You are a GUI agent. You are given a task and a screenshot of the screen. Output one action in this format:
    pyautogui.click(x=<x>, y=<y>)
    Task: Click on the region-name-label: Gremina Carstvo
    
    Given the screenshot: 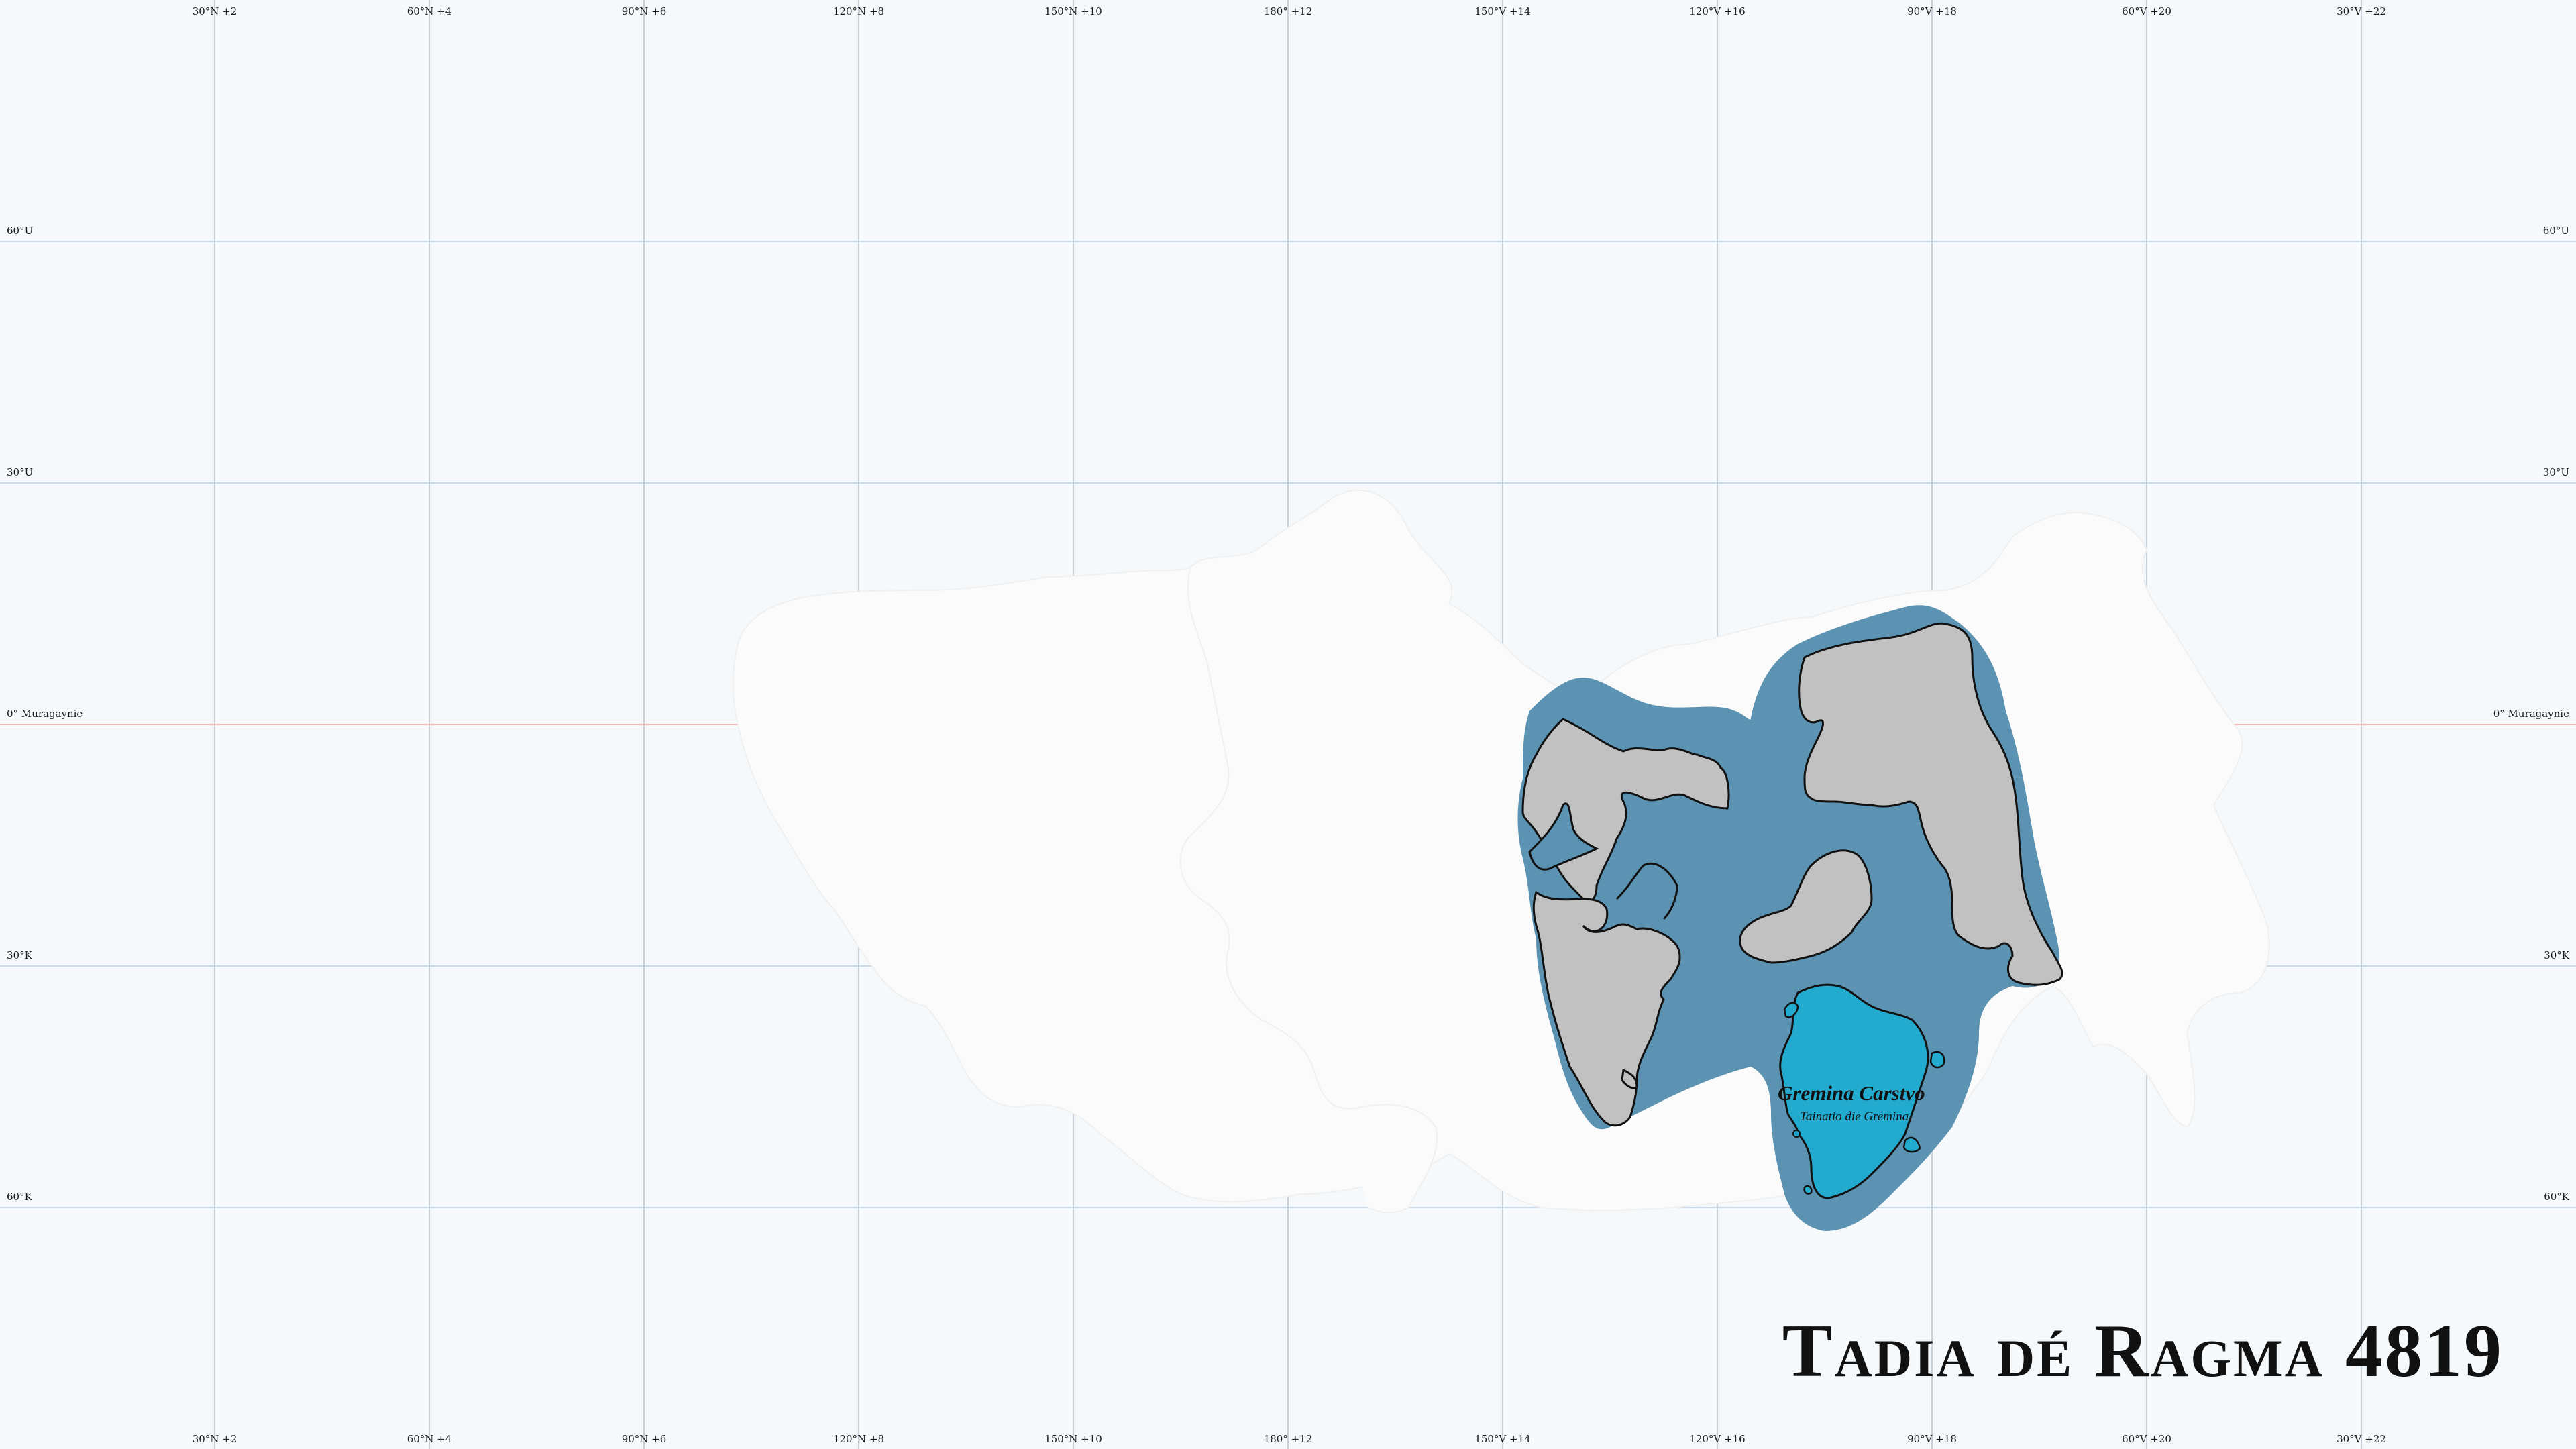 What is the action you would take?
    pyautogui.click(x=1851, y=1093)
    